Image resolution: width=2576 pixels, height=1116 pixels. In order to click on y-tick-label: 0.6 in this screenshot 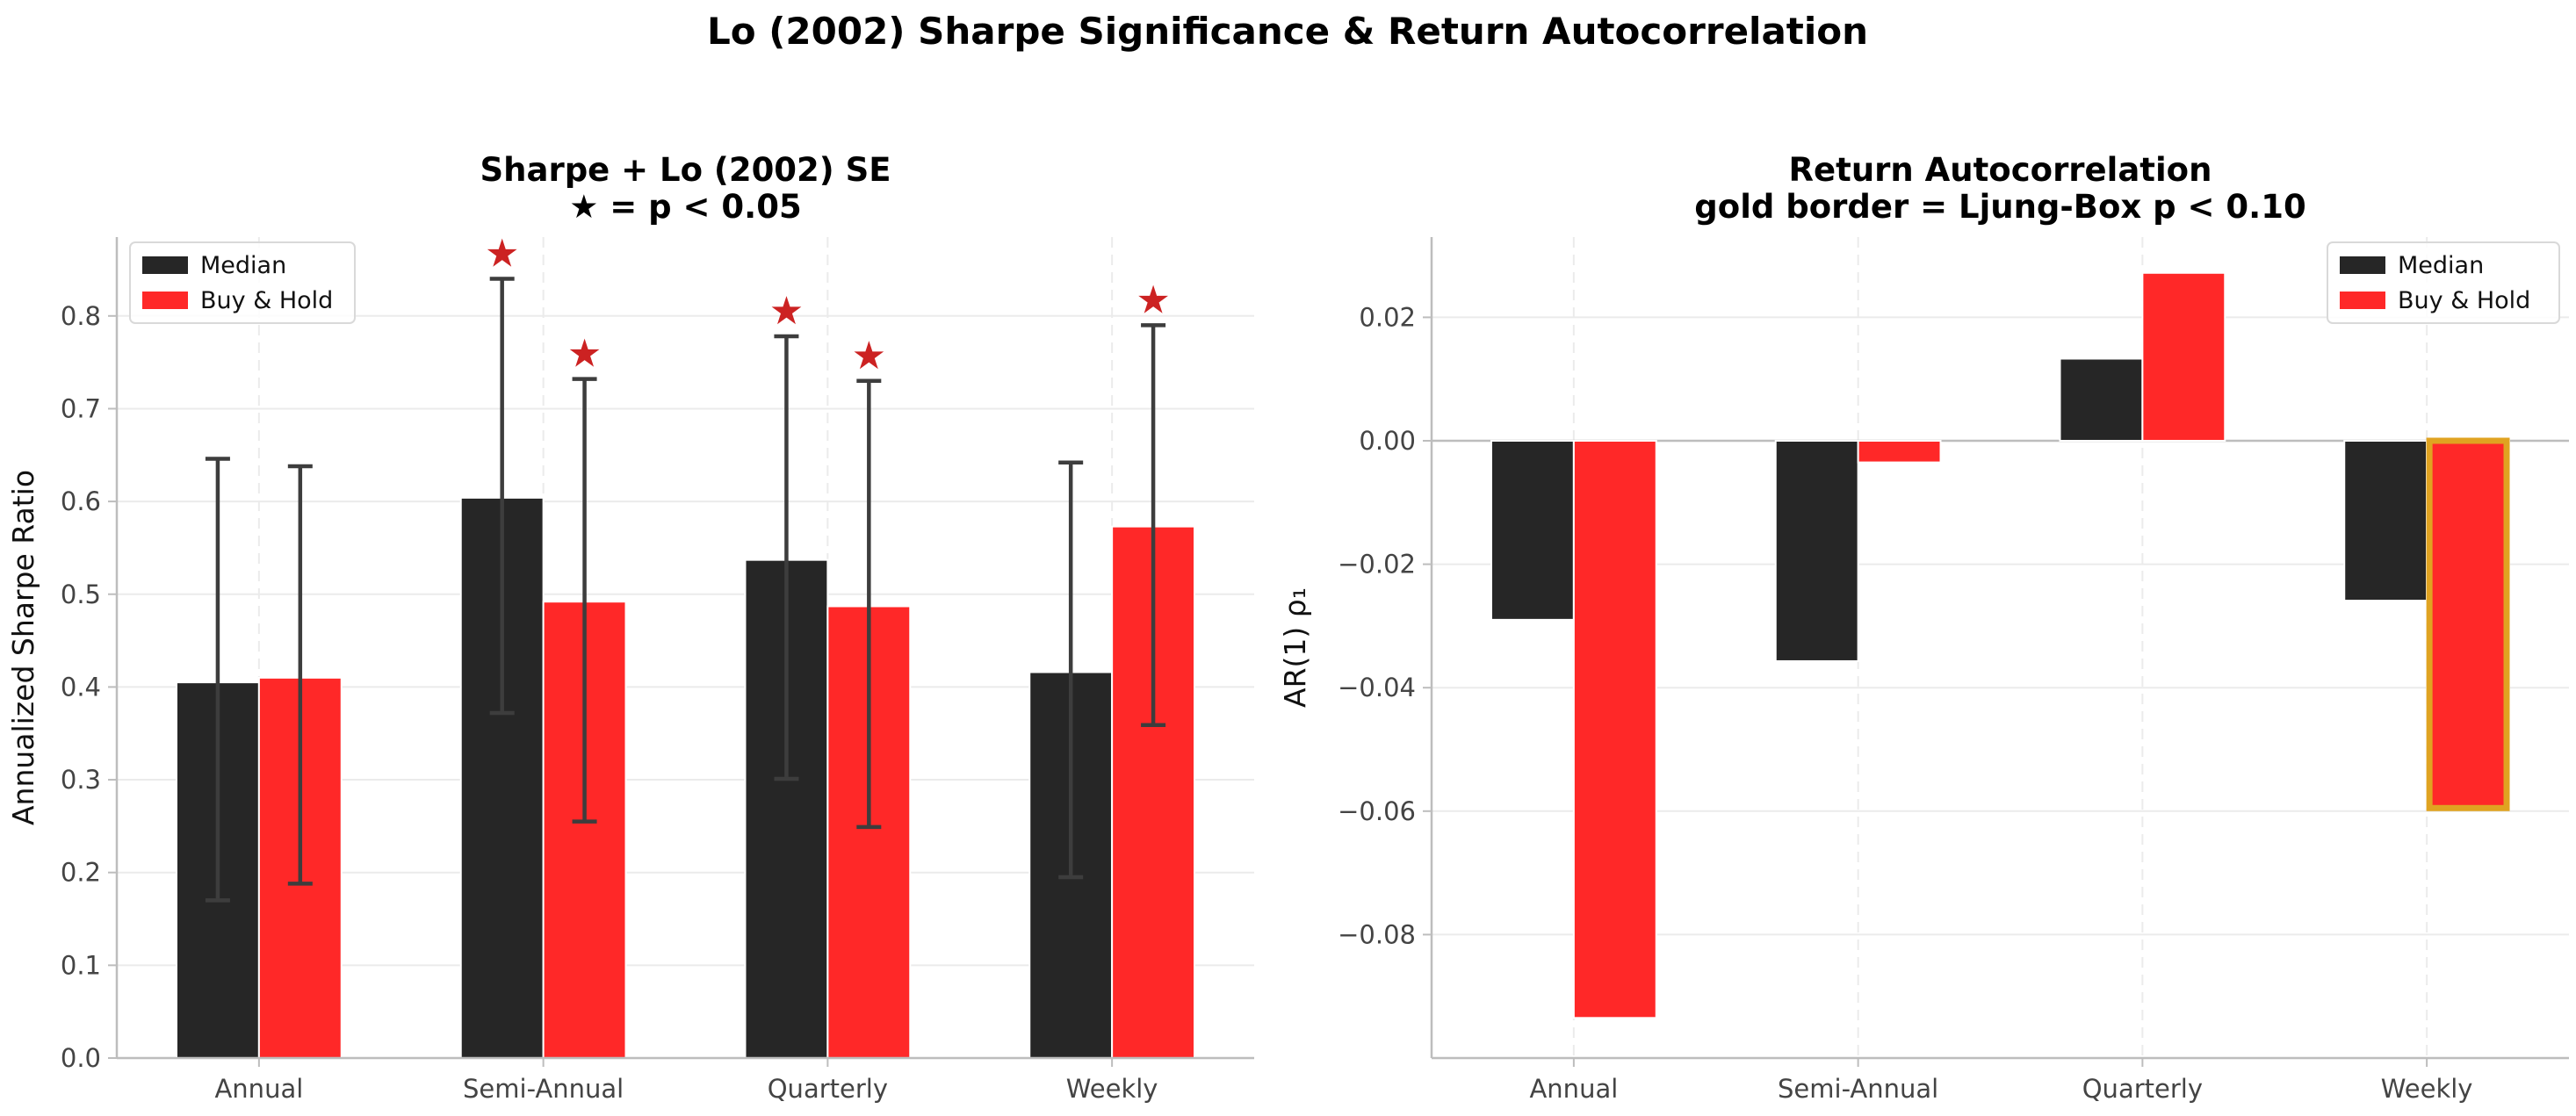, I will do `click(81, 501)`.